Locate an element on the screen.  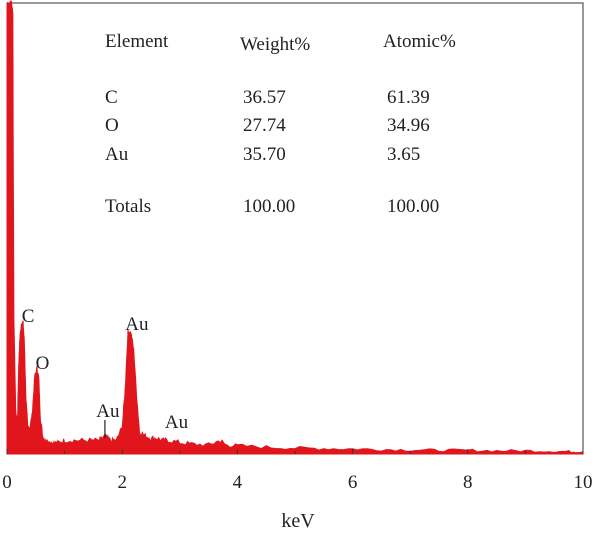
table-cell: O is located at coordinates (112, 125).